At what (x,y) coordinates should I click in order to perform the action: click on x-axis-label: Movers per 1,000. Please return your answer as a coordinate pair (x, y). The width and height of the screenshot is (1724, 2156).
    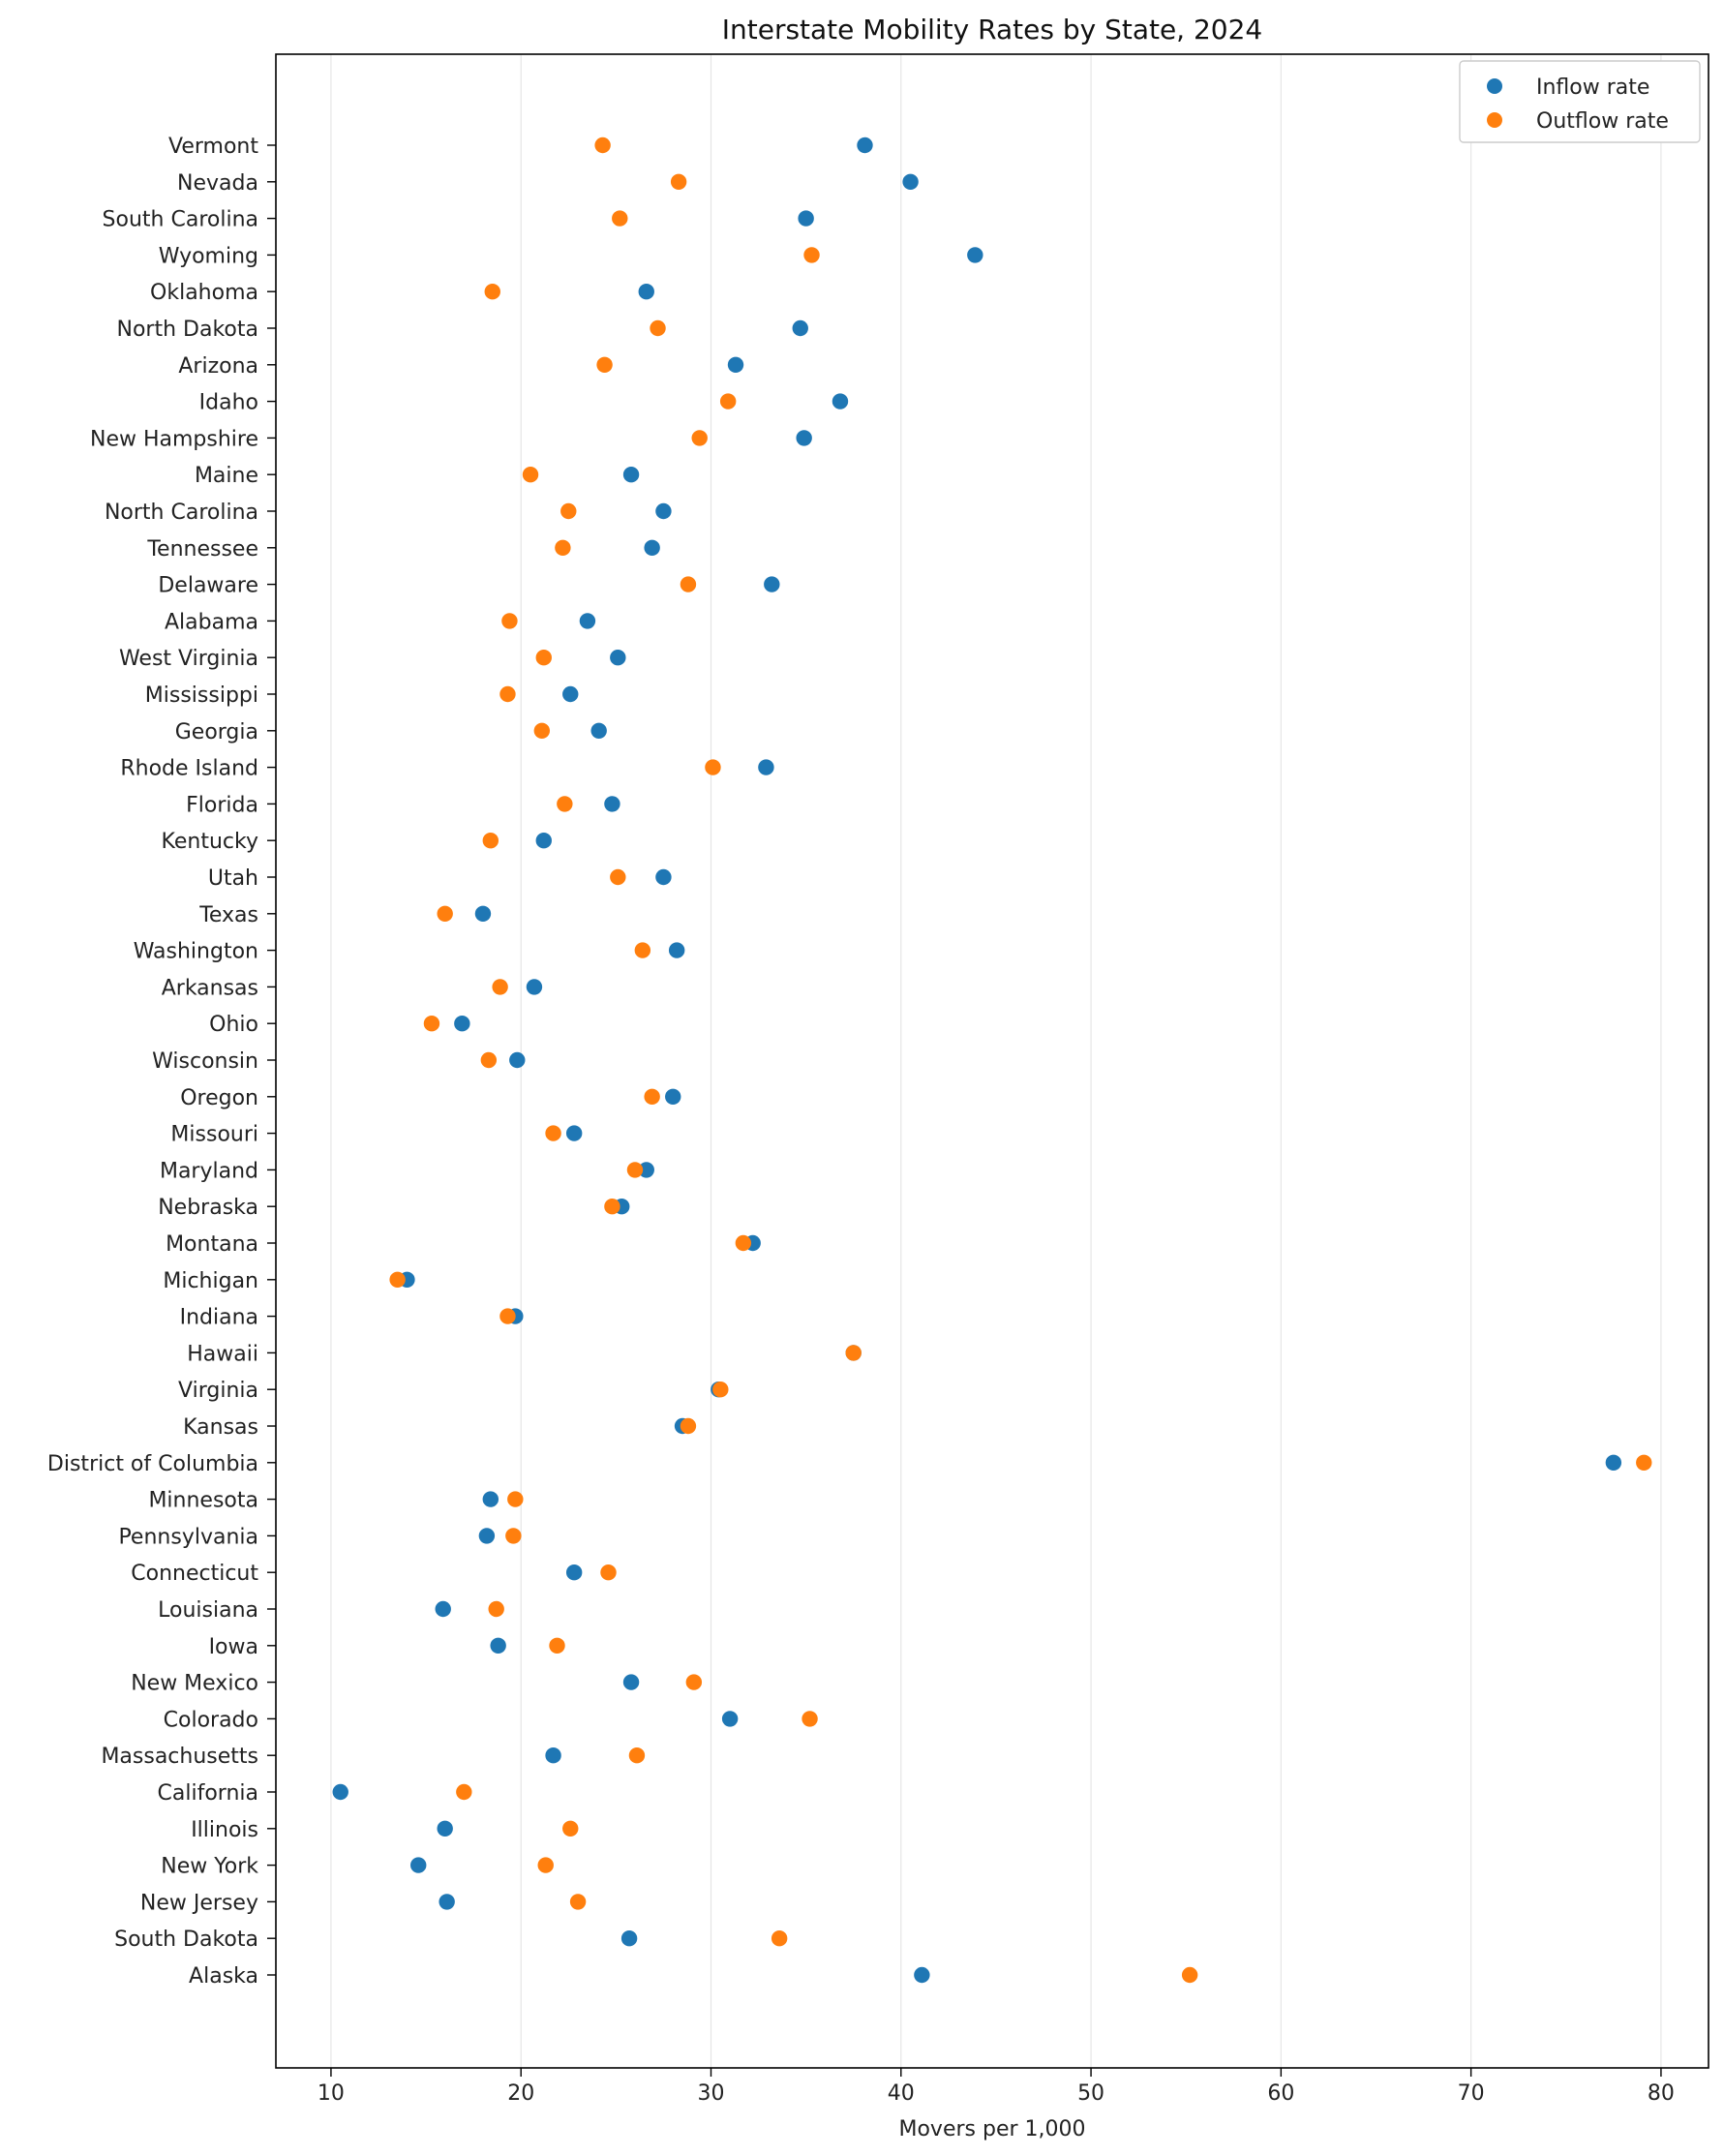
    Looking at the image, I should click on (991, 2129).